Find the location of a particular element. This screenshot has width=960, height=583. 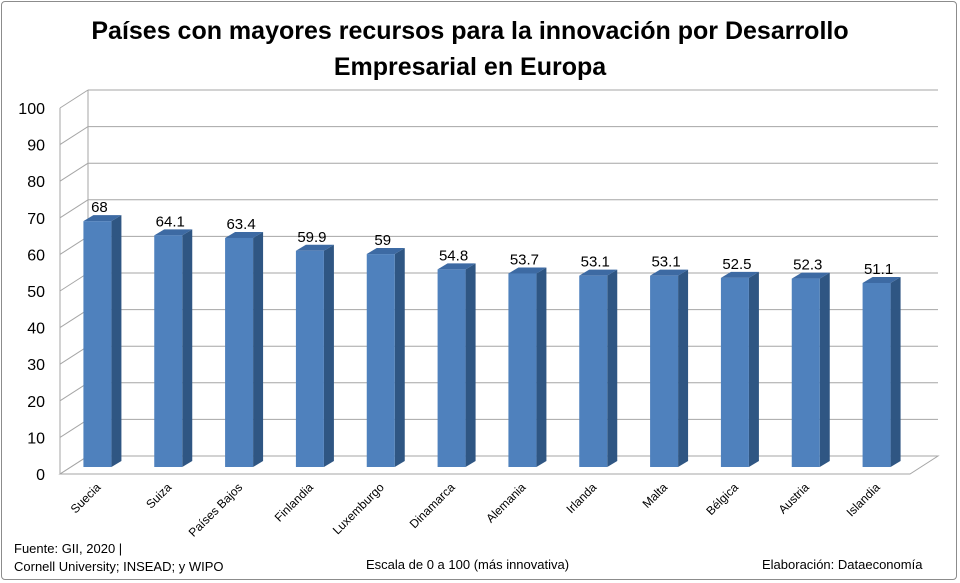

x-tick-label: Suiza is located at coordinates (158, 495).